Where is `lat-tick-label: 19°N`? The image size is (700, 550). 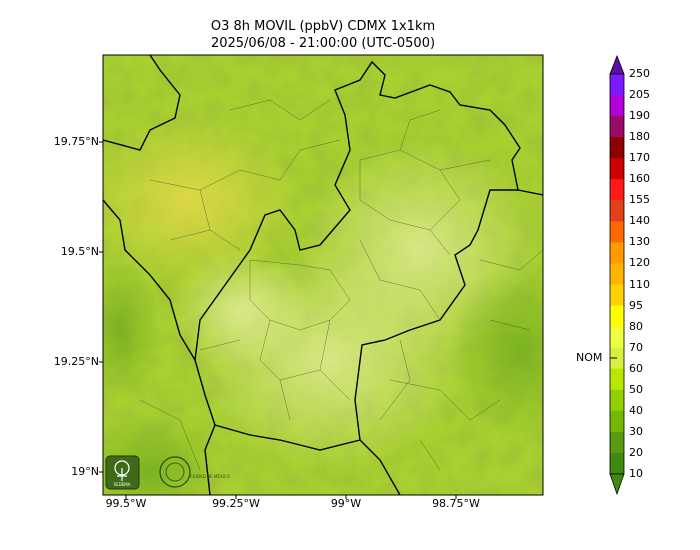
lat-tick-label: 19°N is located at coordinates (85, 471).